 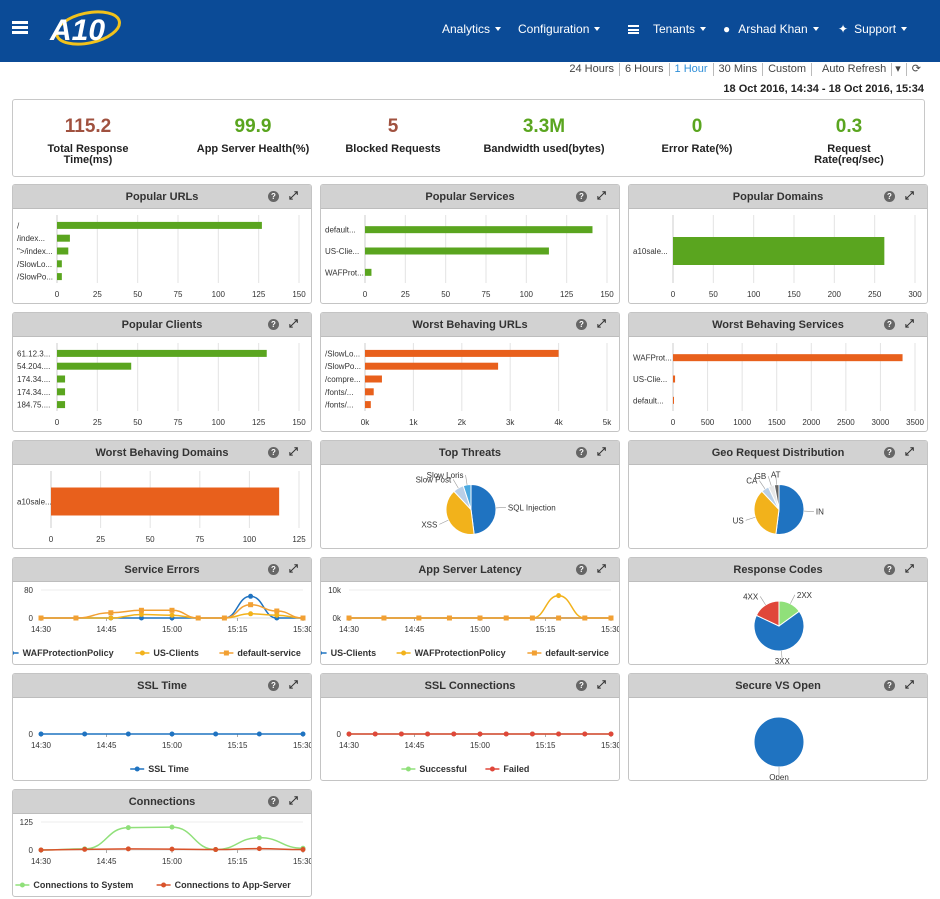 I want to click on refresh-icon: ⟳, so click(x=916, y=69).